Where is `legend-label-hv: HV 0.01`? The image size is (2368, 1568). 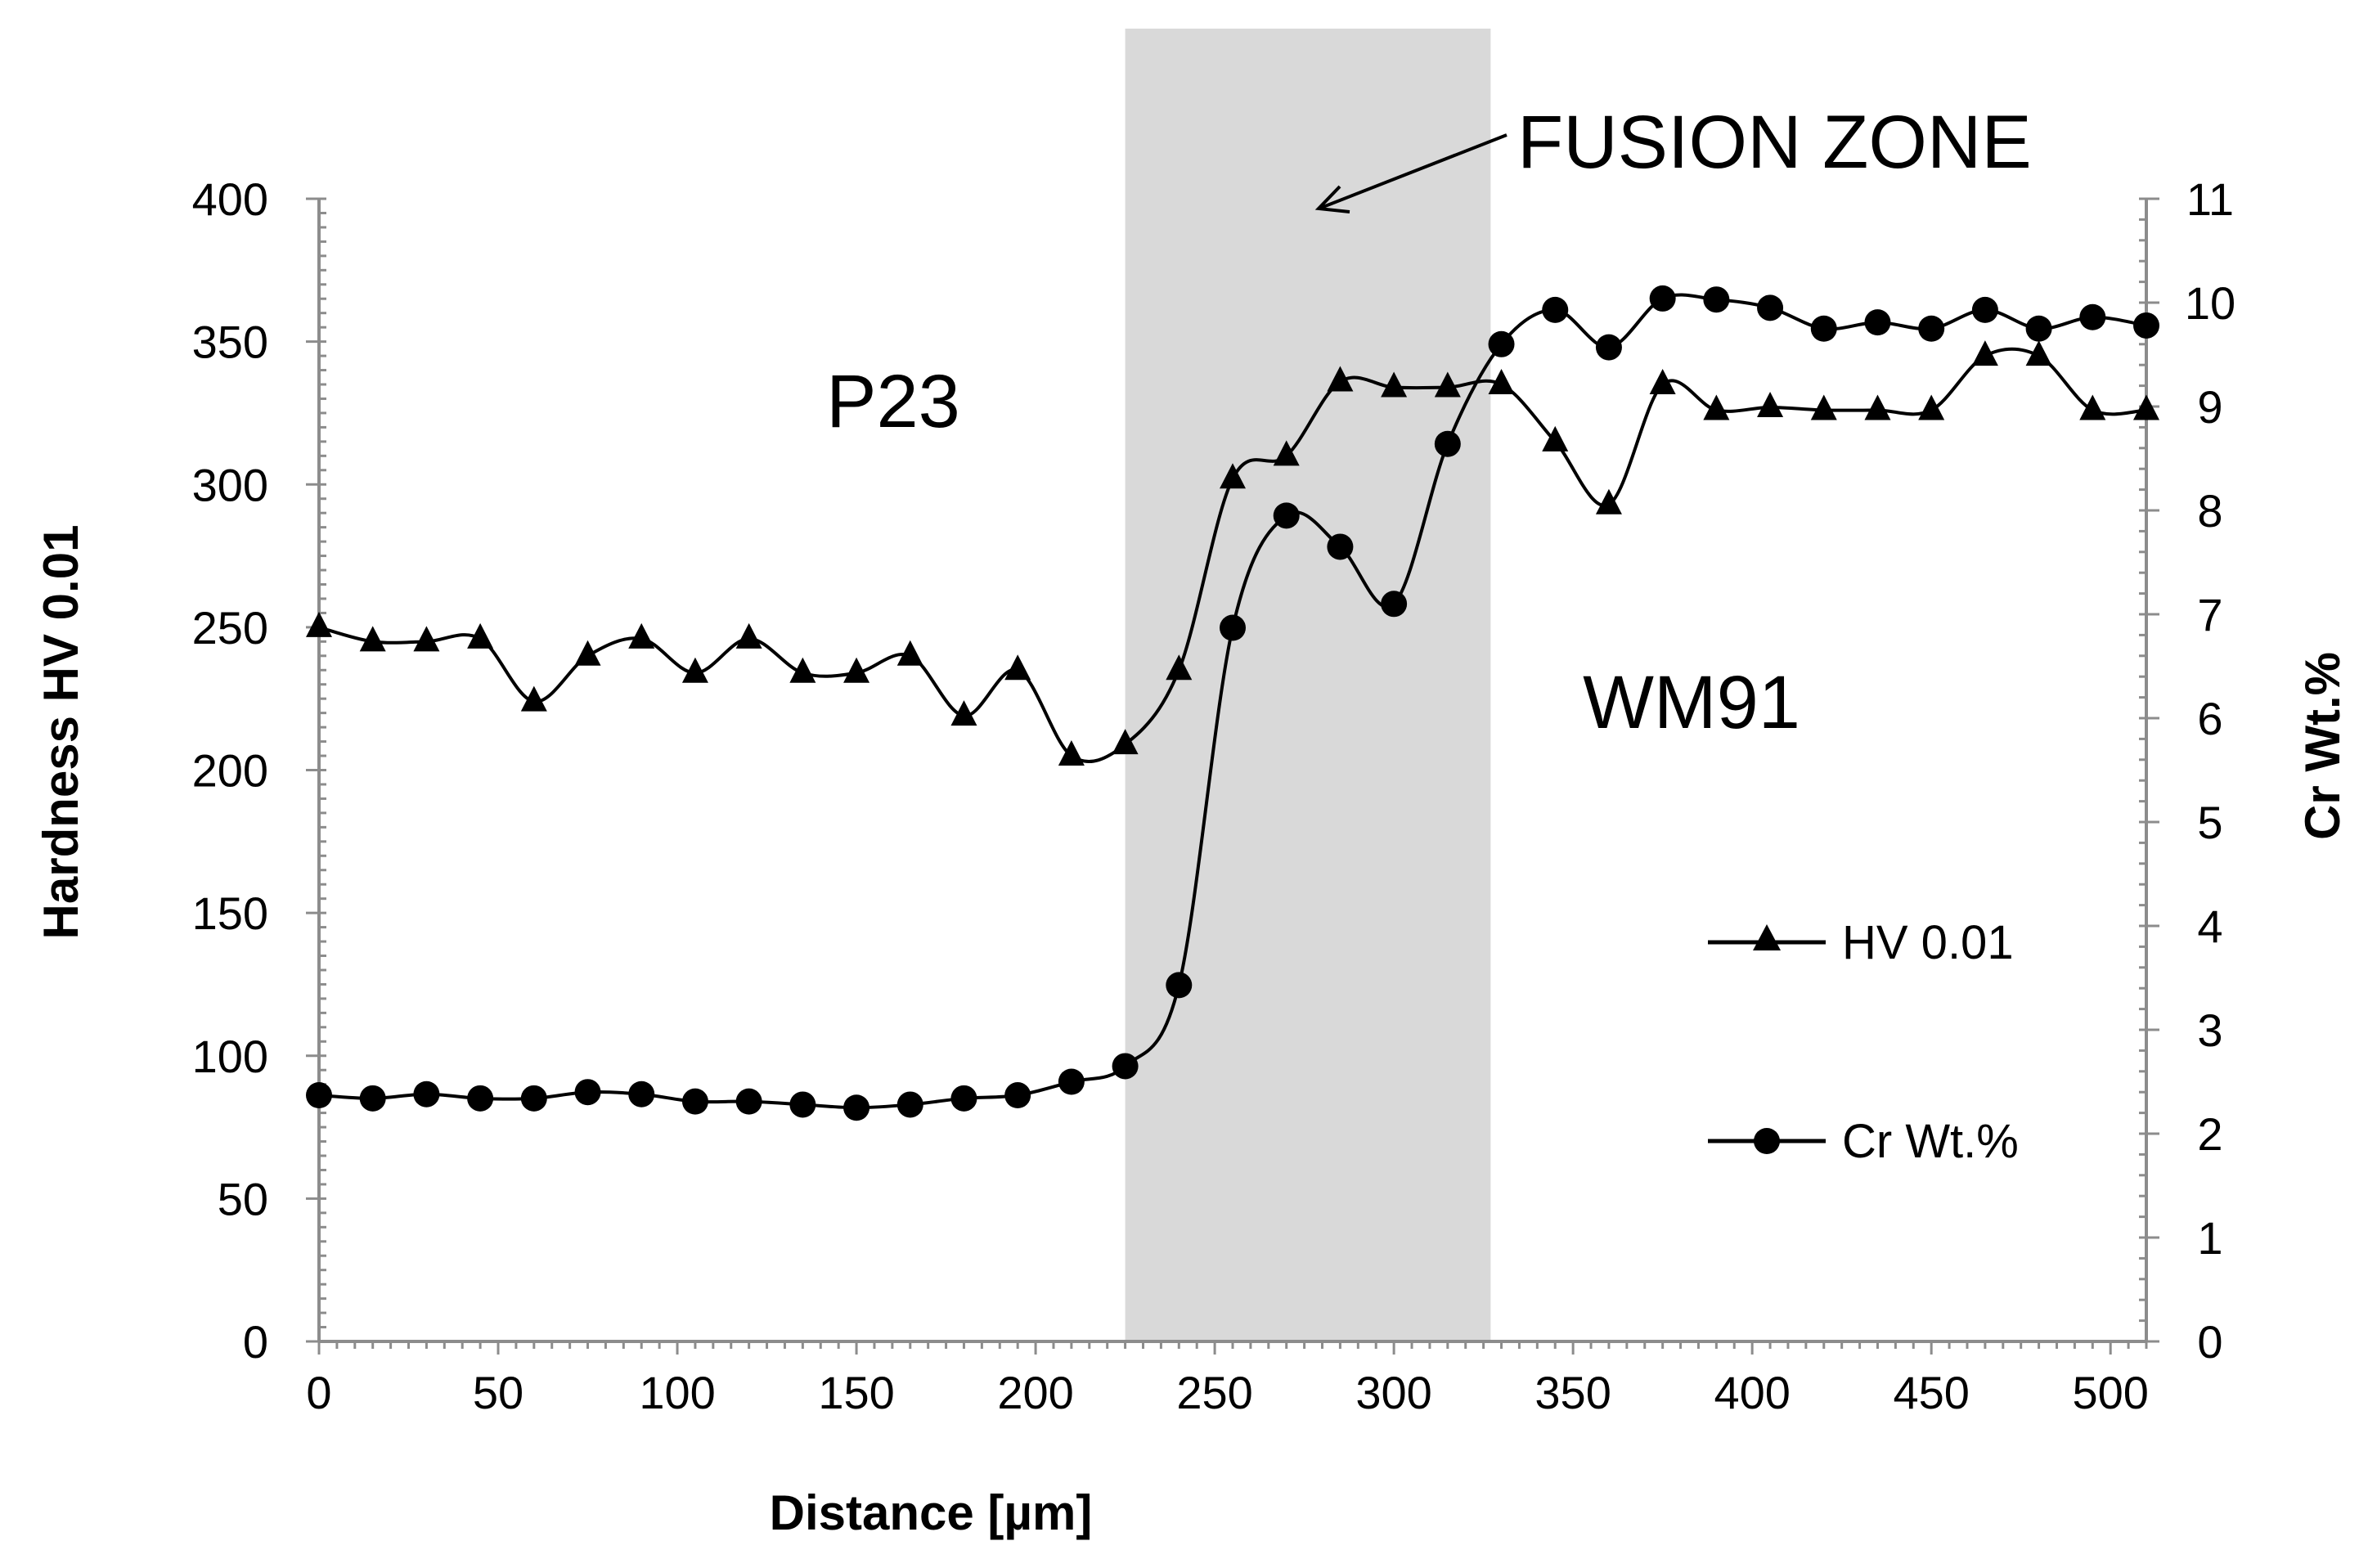
legend-label-hv: HV 0.01 is located at coordinates (1928, 942).